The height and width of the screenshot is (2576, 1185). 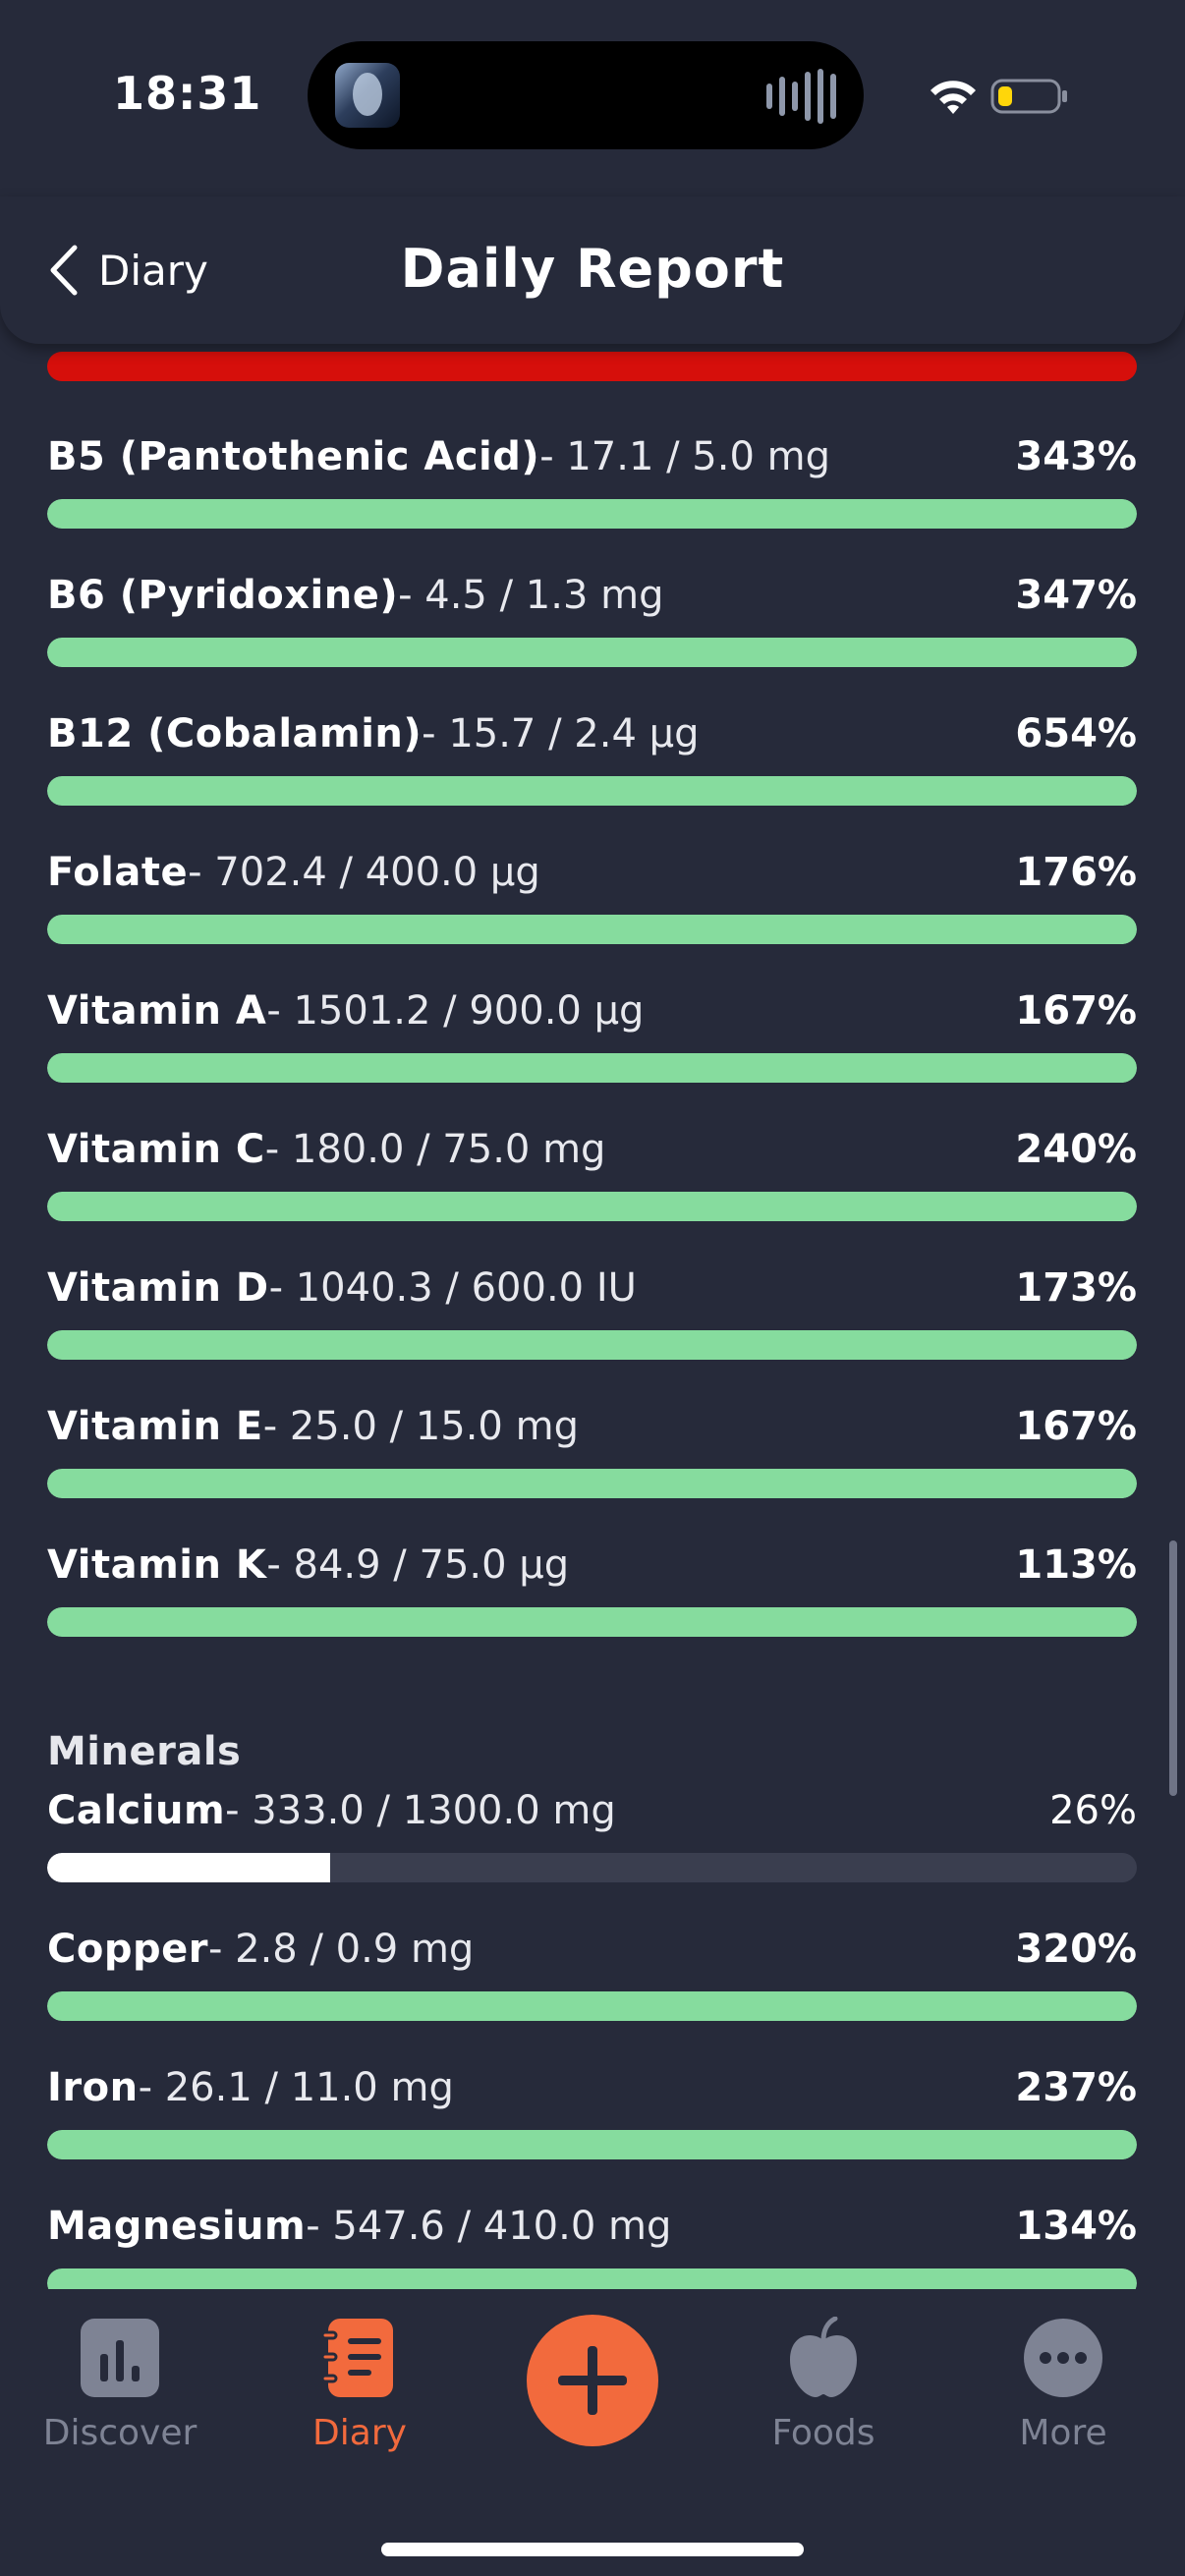 What do you see at coordinates (346, 1011) in the screenshot?
I see `nutrient-label: Vitamin A- 1501.2 / 900.0 µg` at bounding box center [346, 1011].